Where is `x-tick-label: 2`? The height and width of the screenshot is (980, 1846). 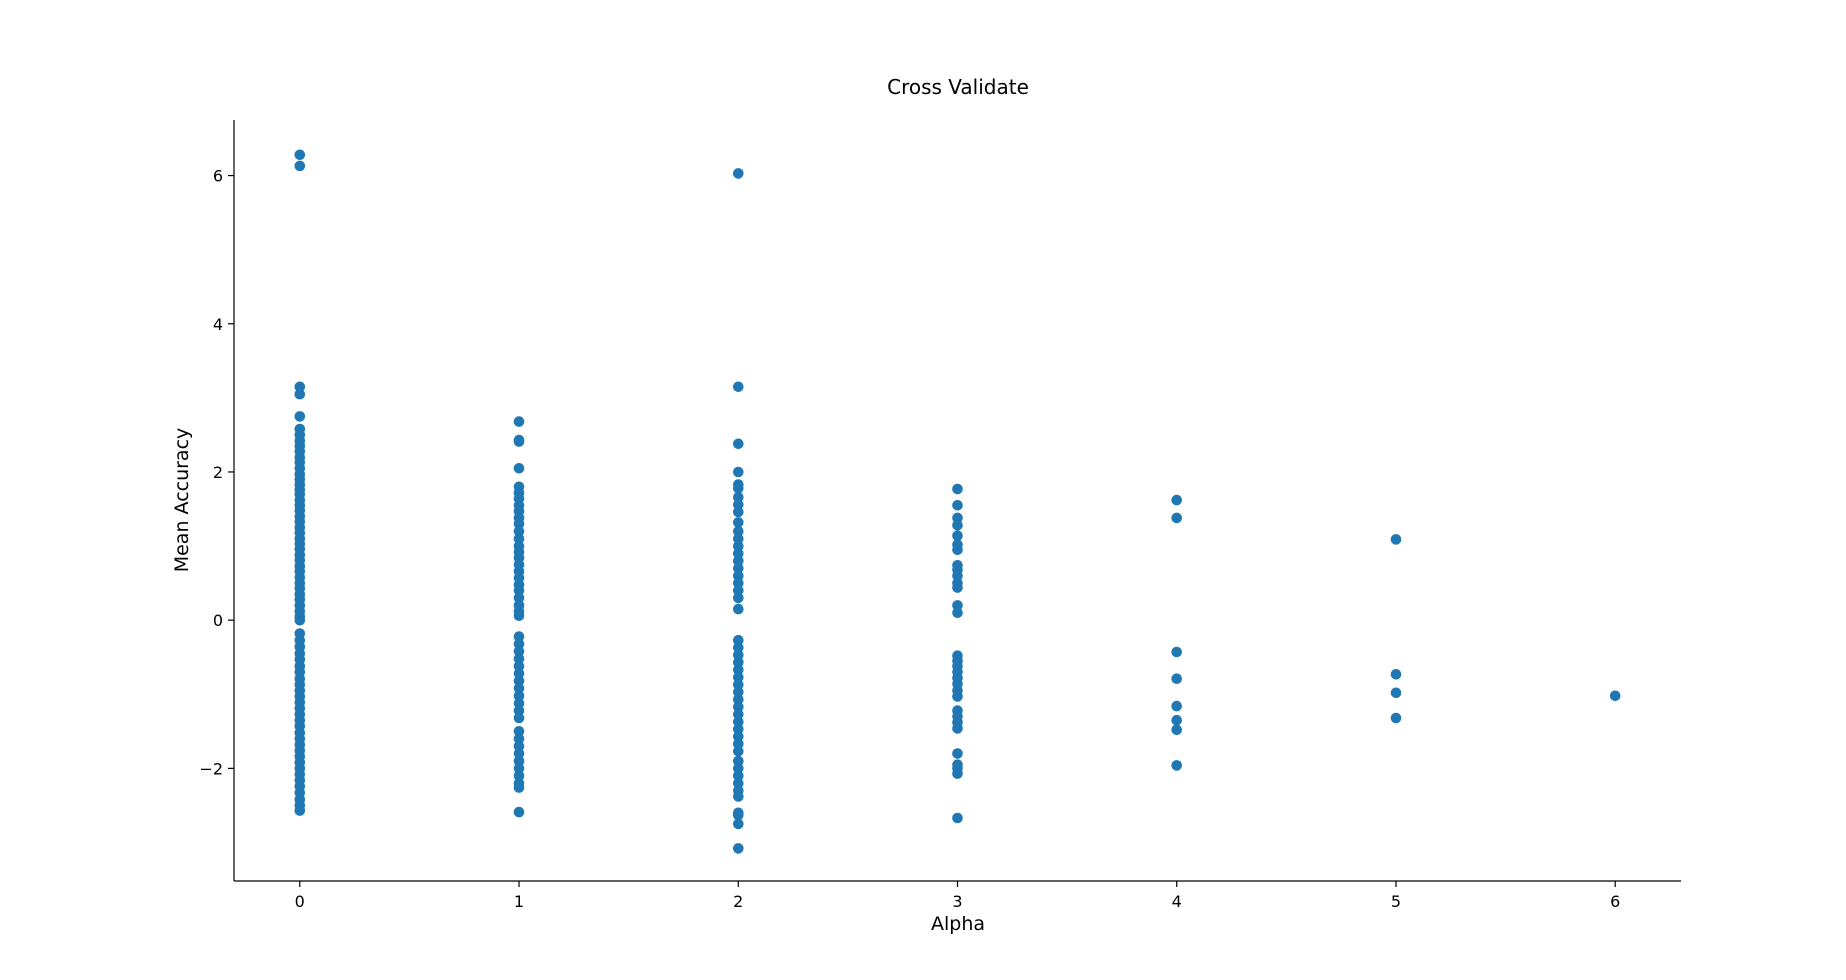
x-tick-label: 2 is located at coordinates (738, 901).